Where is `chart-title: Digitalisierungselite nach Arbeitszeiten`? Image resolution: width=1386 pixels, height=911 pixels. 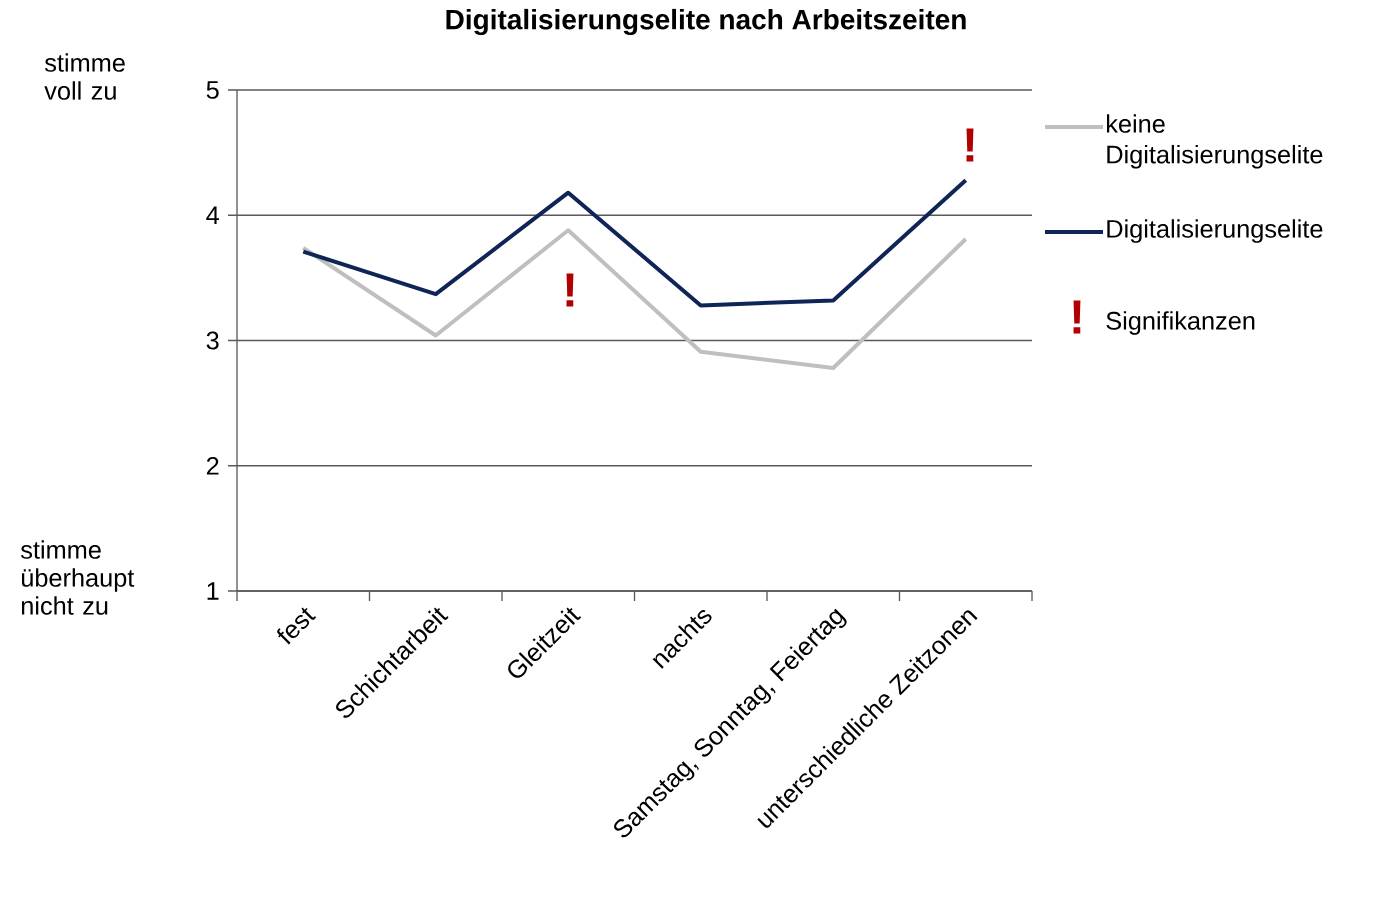
chart-title: Digitalisierungselite nach Arbeitszeiten is located at coordinates (706, 22).